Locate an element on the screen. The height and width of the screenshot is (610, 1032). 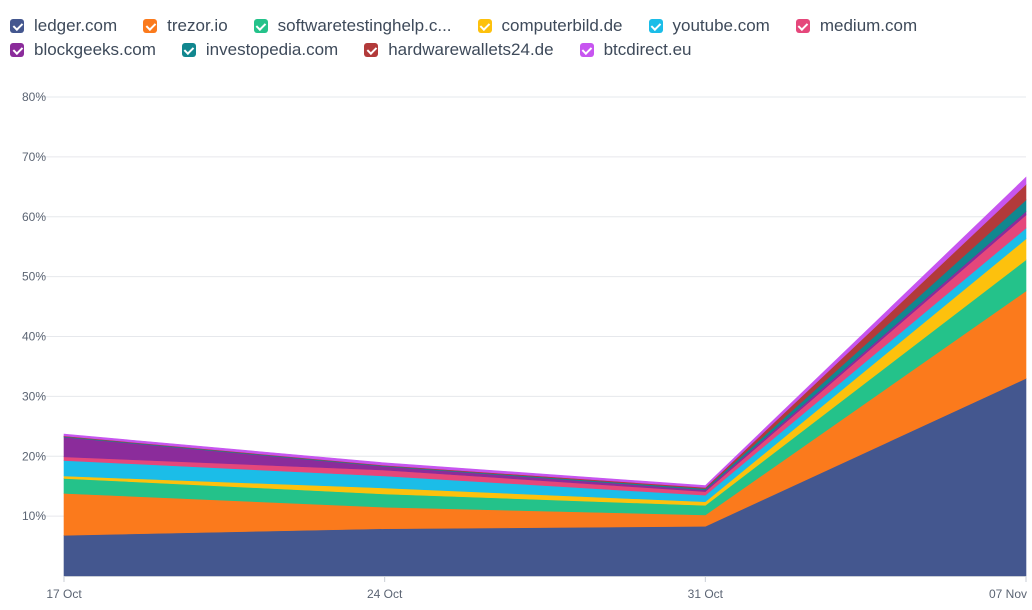
legend-item: computerbild.de is located at coordinates (550, 26).